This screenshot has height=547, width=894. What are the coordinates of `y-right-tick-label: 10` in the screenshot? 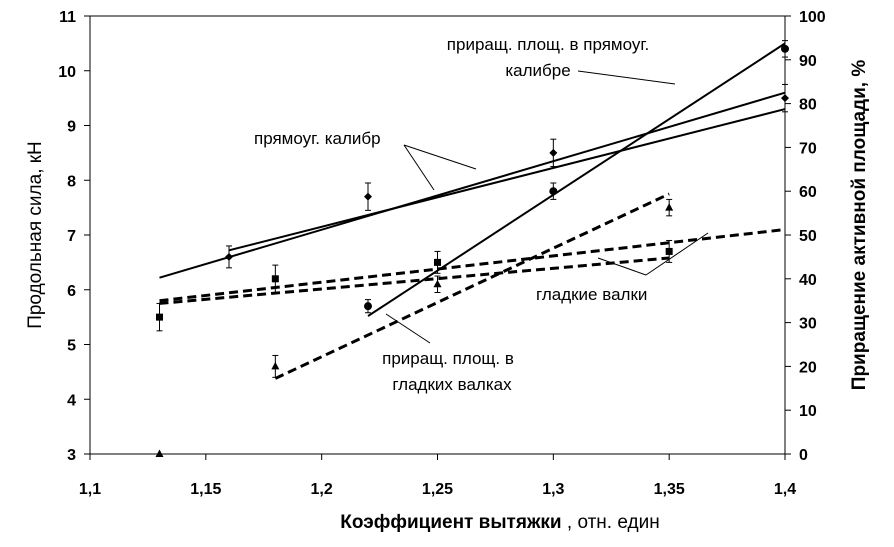 It's located at (808, 411).